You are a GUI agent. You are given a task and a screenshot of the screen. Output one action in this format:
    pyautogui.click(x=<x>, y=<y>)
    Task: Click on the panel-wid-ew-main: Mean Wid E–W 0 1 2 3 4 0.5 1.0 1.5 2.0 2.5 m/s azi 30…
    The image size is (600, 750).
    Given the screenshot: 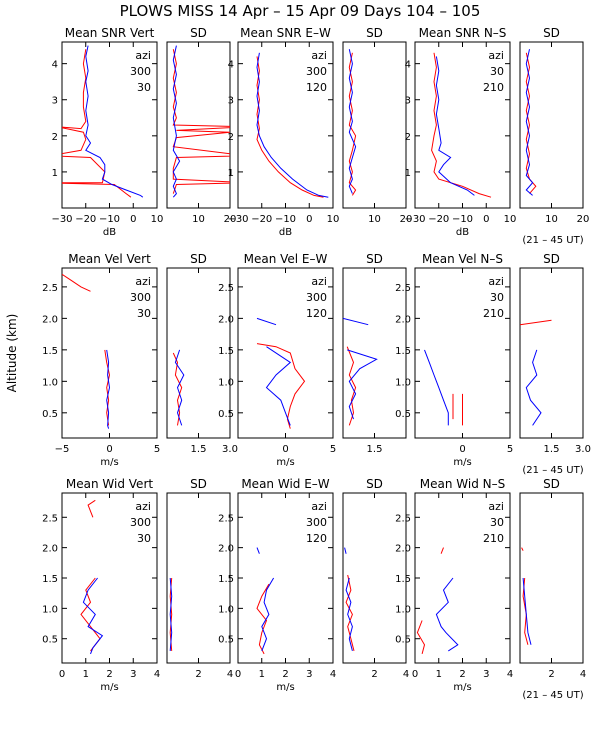 What is the action you would take?
    pyautogui.click(x=277, y=585)
    